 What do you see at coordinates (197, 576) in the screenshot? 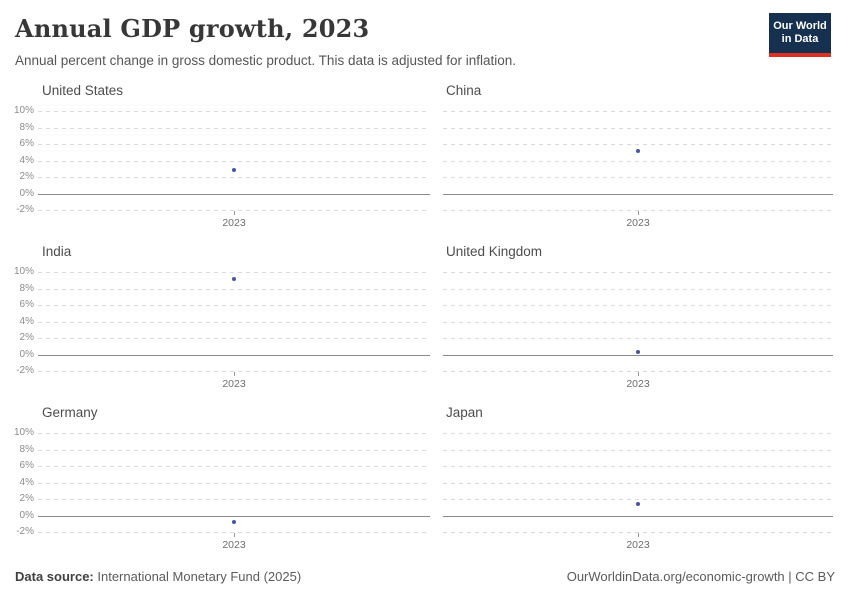
I see `data-source-value: International Monetary Fund (2025)` at bounding box center [197, 576].